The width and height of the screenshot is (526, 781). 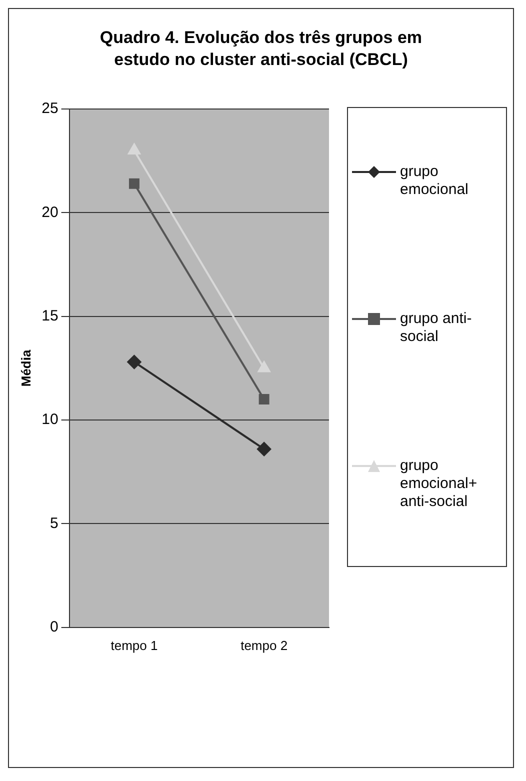 What do you see at coordinates (50, 212) in the screenshot?
I see `y-tick-label: 20` at bounding box center [50, 212].